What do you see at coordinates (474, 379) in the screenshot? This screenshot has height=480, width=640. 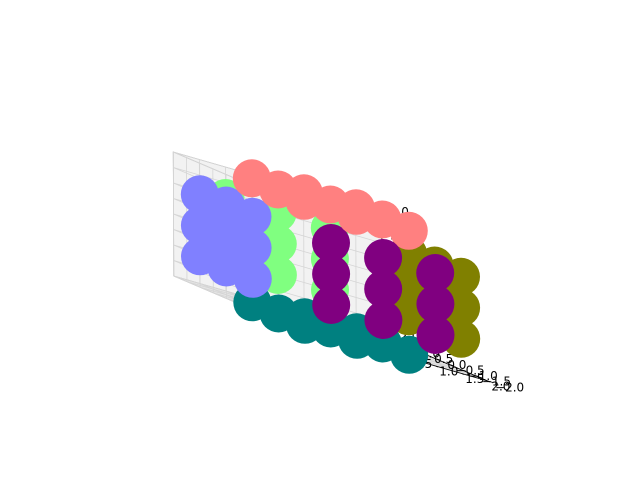 I see `x-tick-label: 1.5` at bounding box center [474, 379].